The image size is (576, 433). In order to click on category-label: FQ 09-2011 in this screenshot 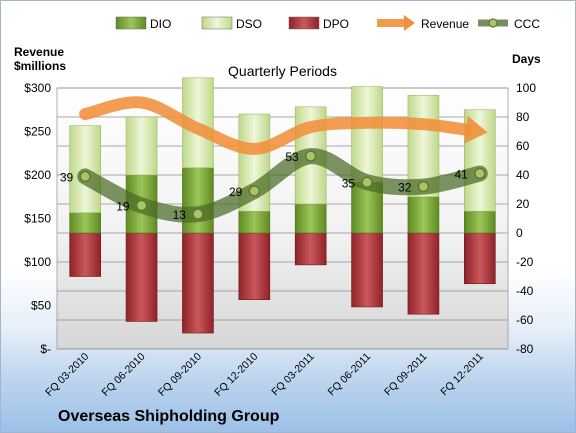, I will do `click(406, 375)`.